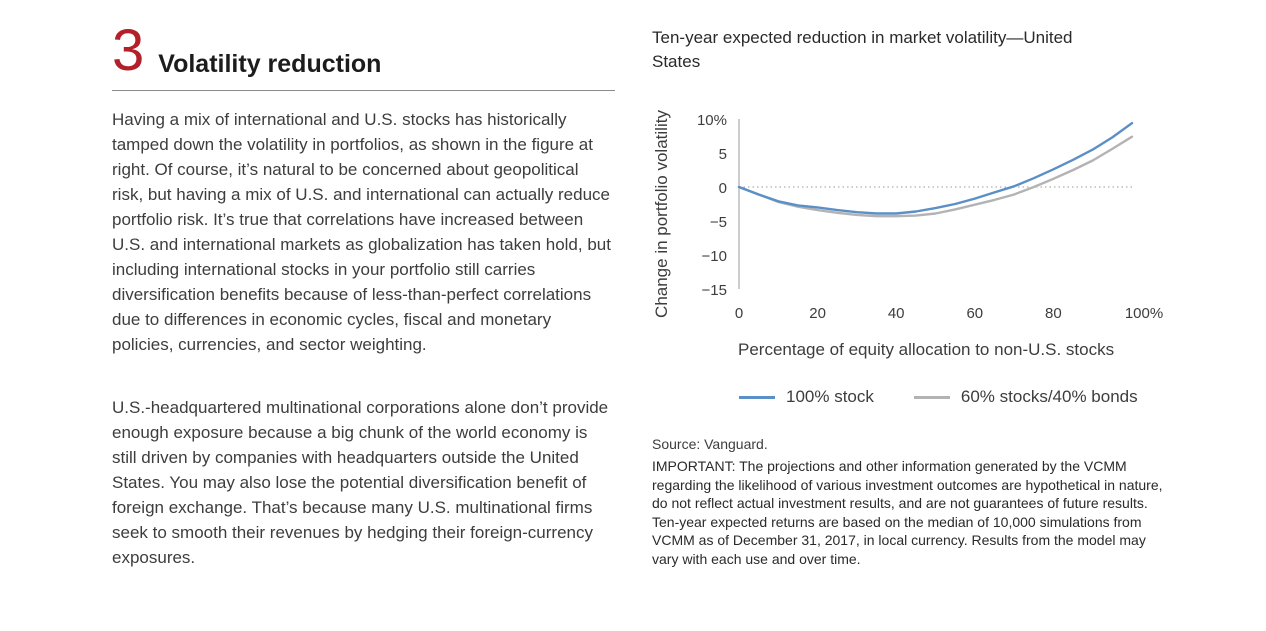 This screenshot has height=631, width=1266. What do you see at coordinates (1049, 396) in the screenshot?
I see `legend-label-60-40: 60% stocks/40% bonds` at bounding box center [1049, 396].